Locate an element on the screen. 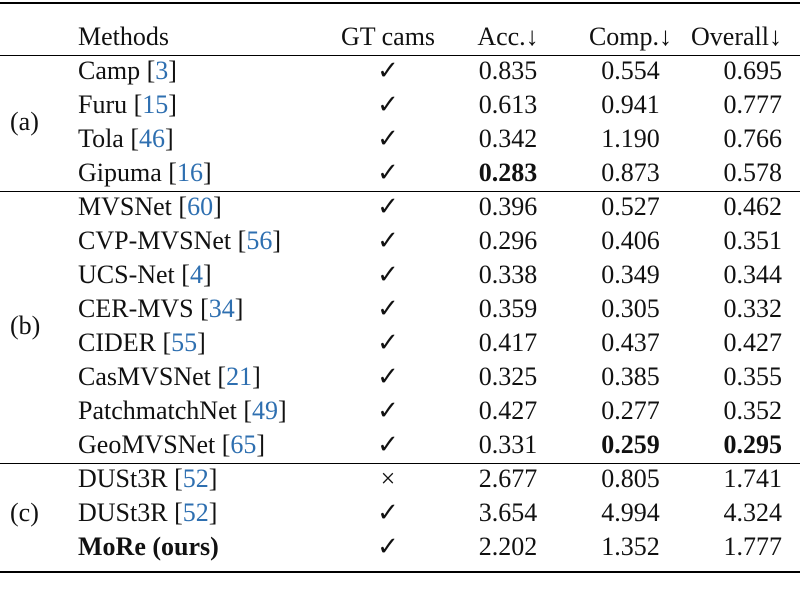  citation-link: 56 is located at coordinates (259, 240).